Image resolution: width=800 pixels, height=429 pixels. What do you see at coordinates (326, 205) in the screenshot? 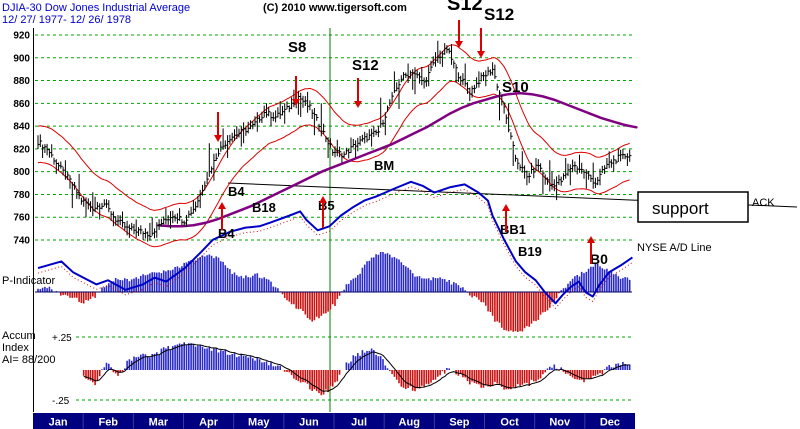
I see `svg-text: B5` at bounding box center [326, 205].